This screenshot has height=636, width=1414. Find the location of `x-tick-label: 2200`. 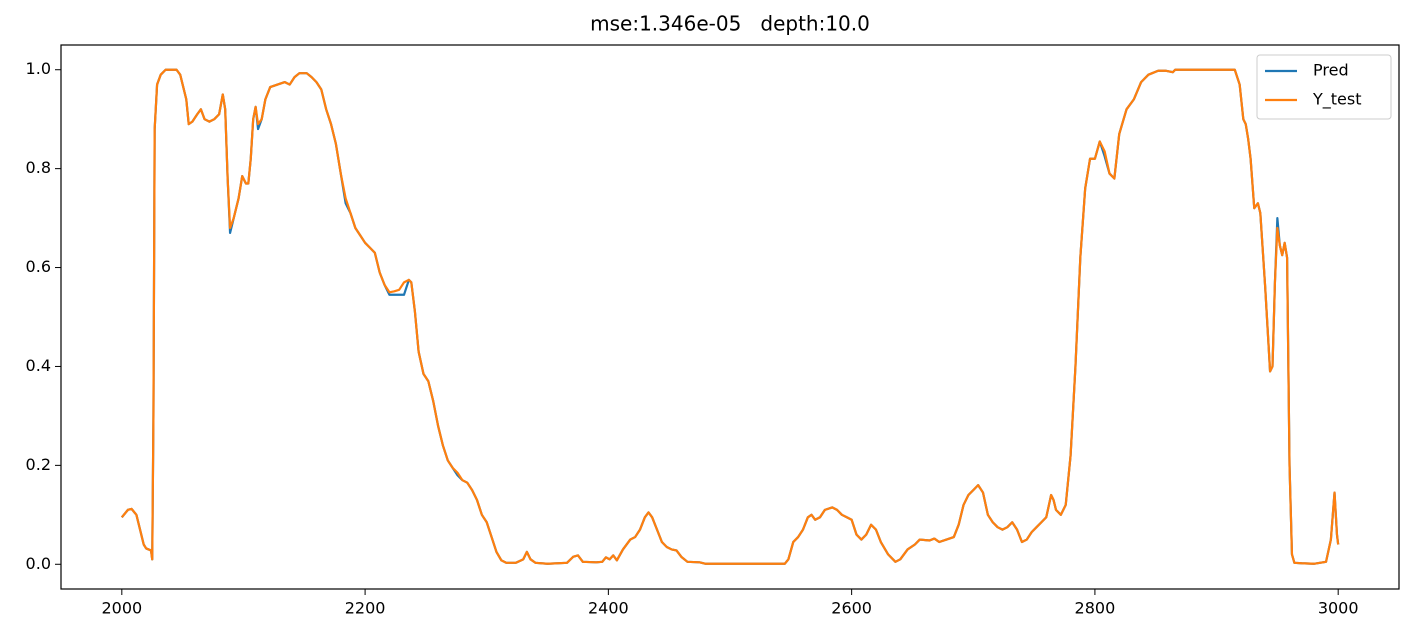

x-tick-label: 2200 is located at coordinates (365, 608).